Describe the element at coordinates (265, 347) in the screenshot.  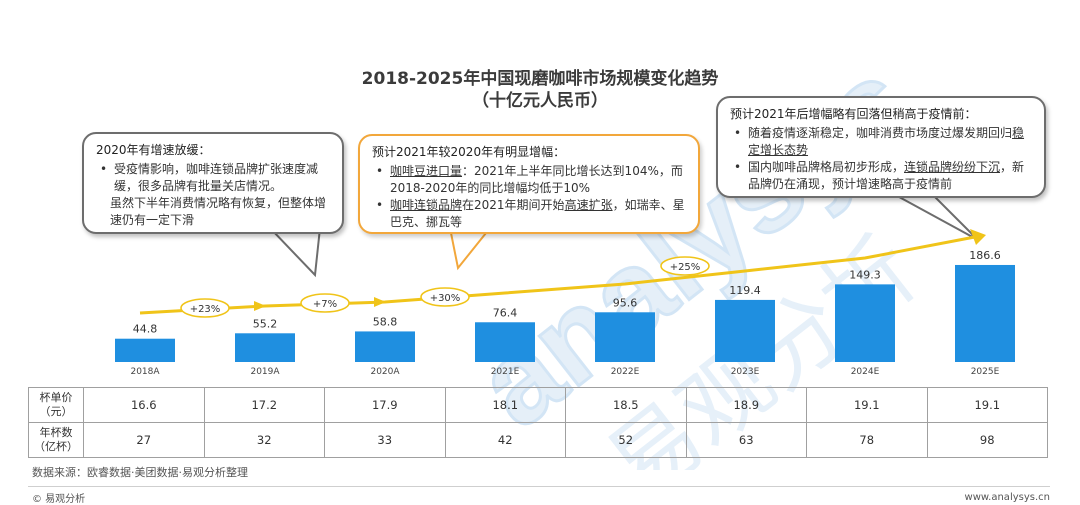
I see `bar-2019A` at that location.